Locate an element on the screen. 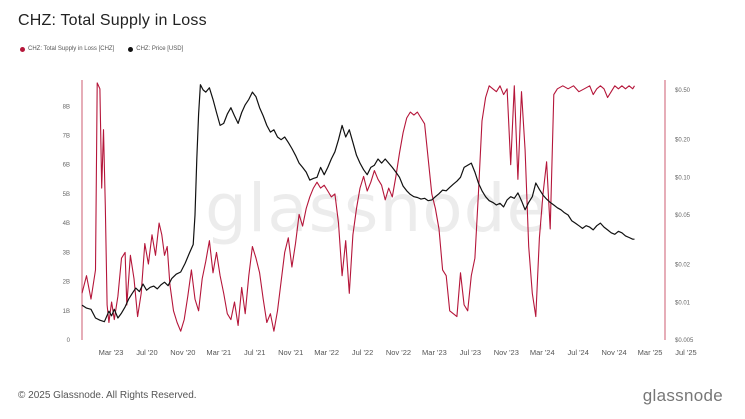  legend-item-supply-in-loss: CHZ: Total Supply in Loss [CHZ] is located at coordinates (67, 49).